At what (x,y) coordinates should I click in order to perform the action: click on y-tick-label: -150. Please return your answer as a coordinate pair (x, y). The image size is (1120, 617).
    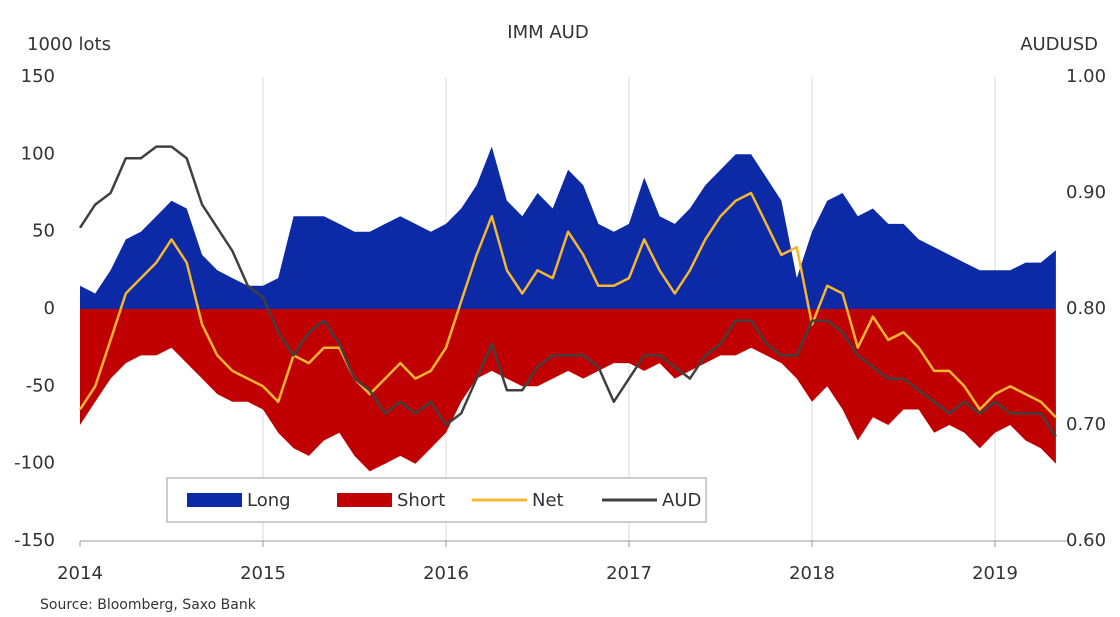
    Looking at the image, I should click on (34, 540).